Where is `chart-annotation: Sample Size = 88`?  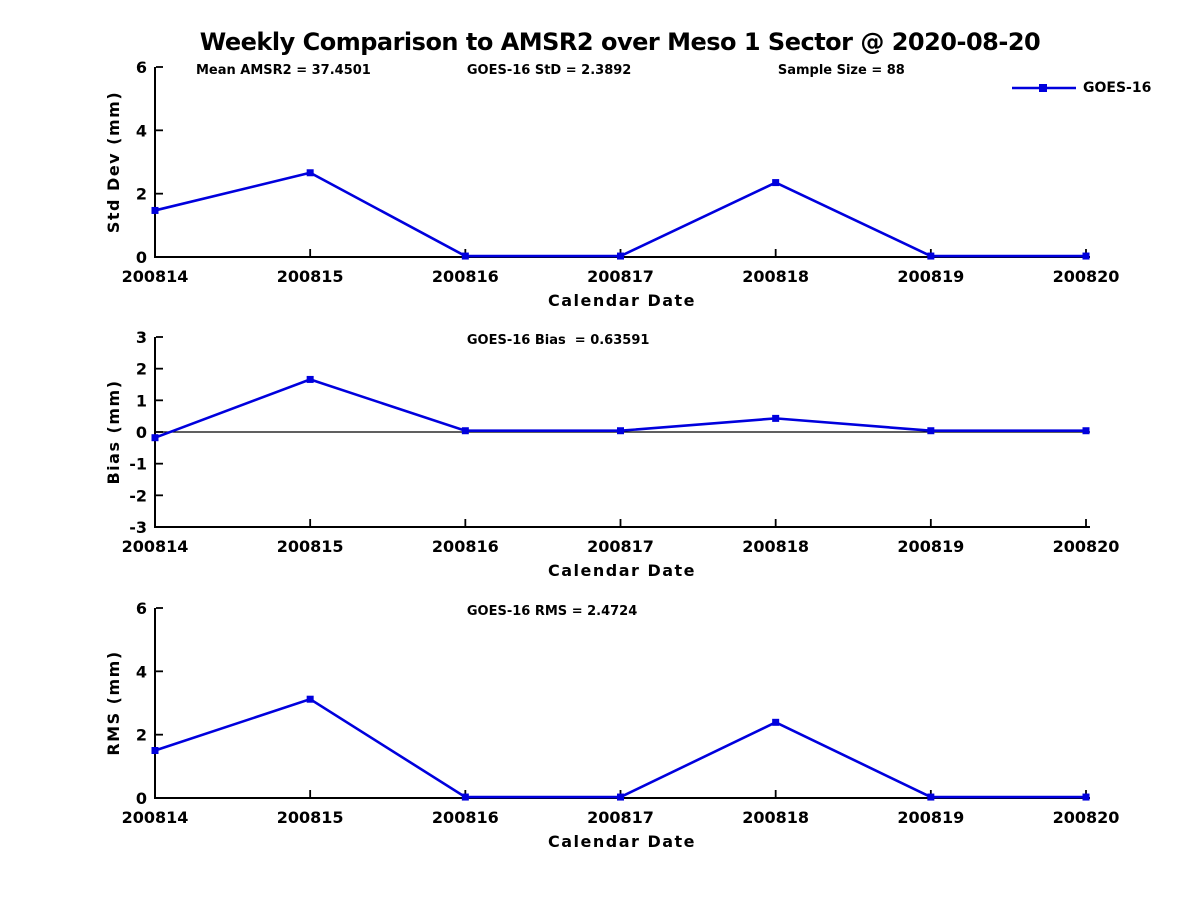
chart-annotation: Sample Size = 88 is located at coordinates (841, 70).